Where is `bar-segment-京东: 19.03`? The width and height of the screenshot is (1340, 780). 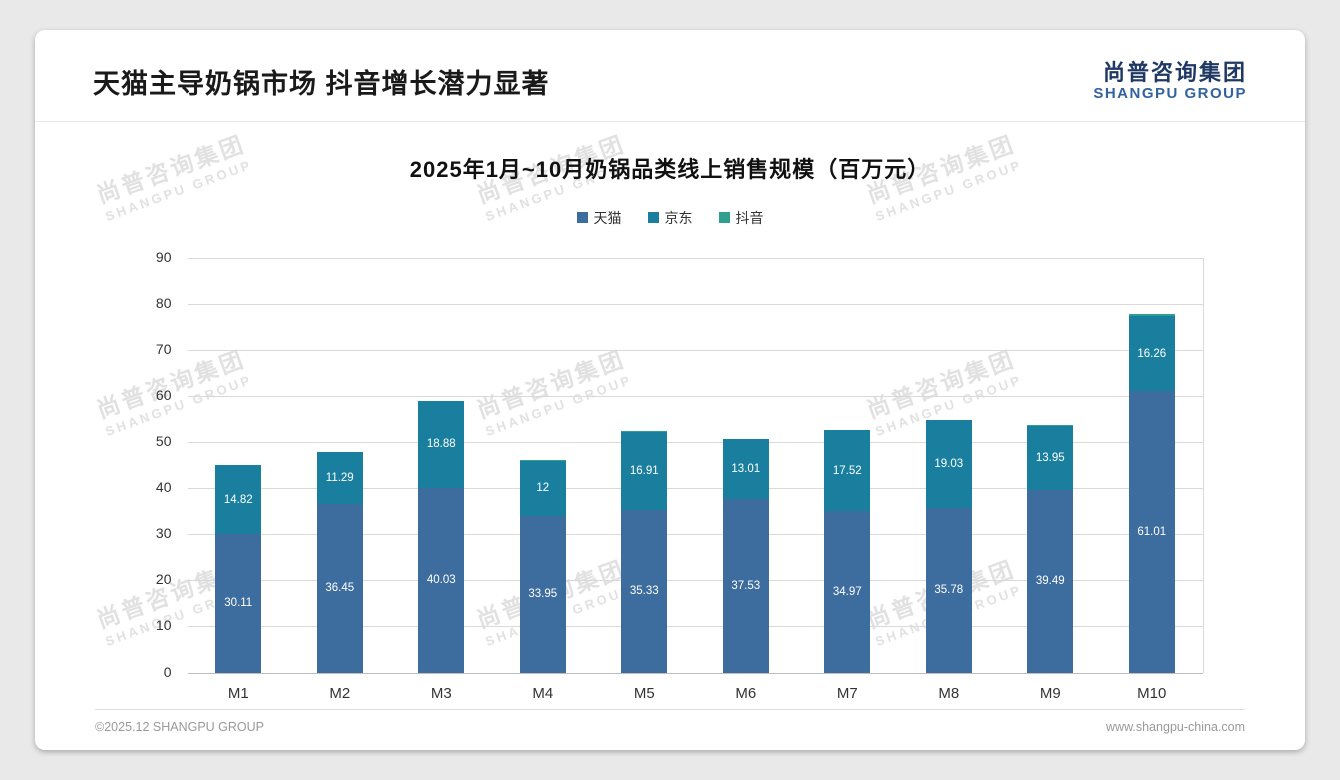 bar-segment-京东: 19.03 is located at coordinates (948, 463).